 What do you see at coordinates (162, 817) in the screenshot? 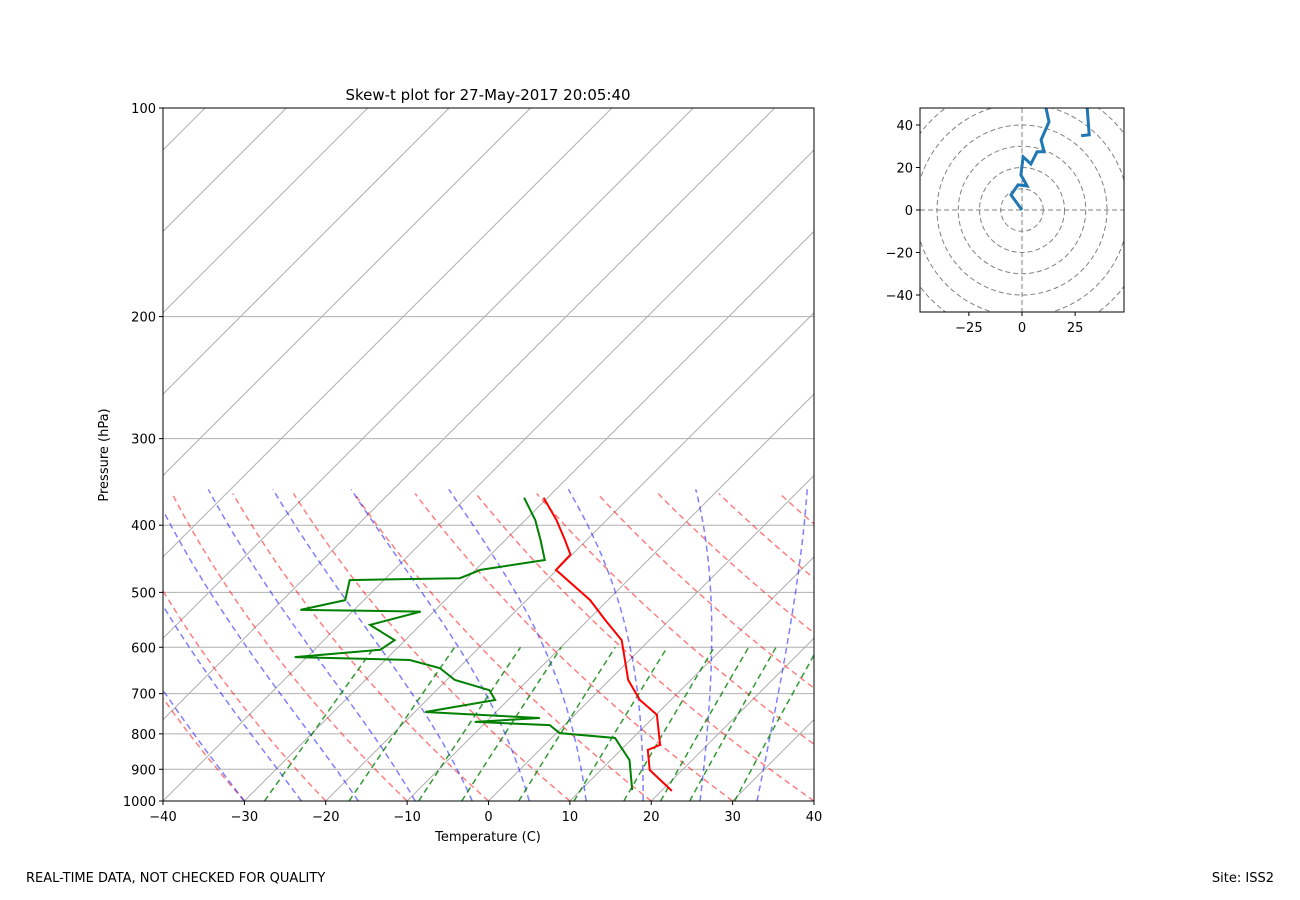
I see `x-tick-label: −40` at bounding box center [162, 817].